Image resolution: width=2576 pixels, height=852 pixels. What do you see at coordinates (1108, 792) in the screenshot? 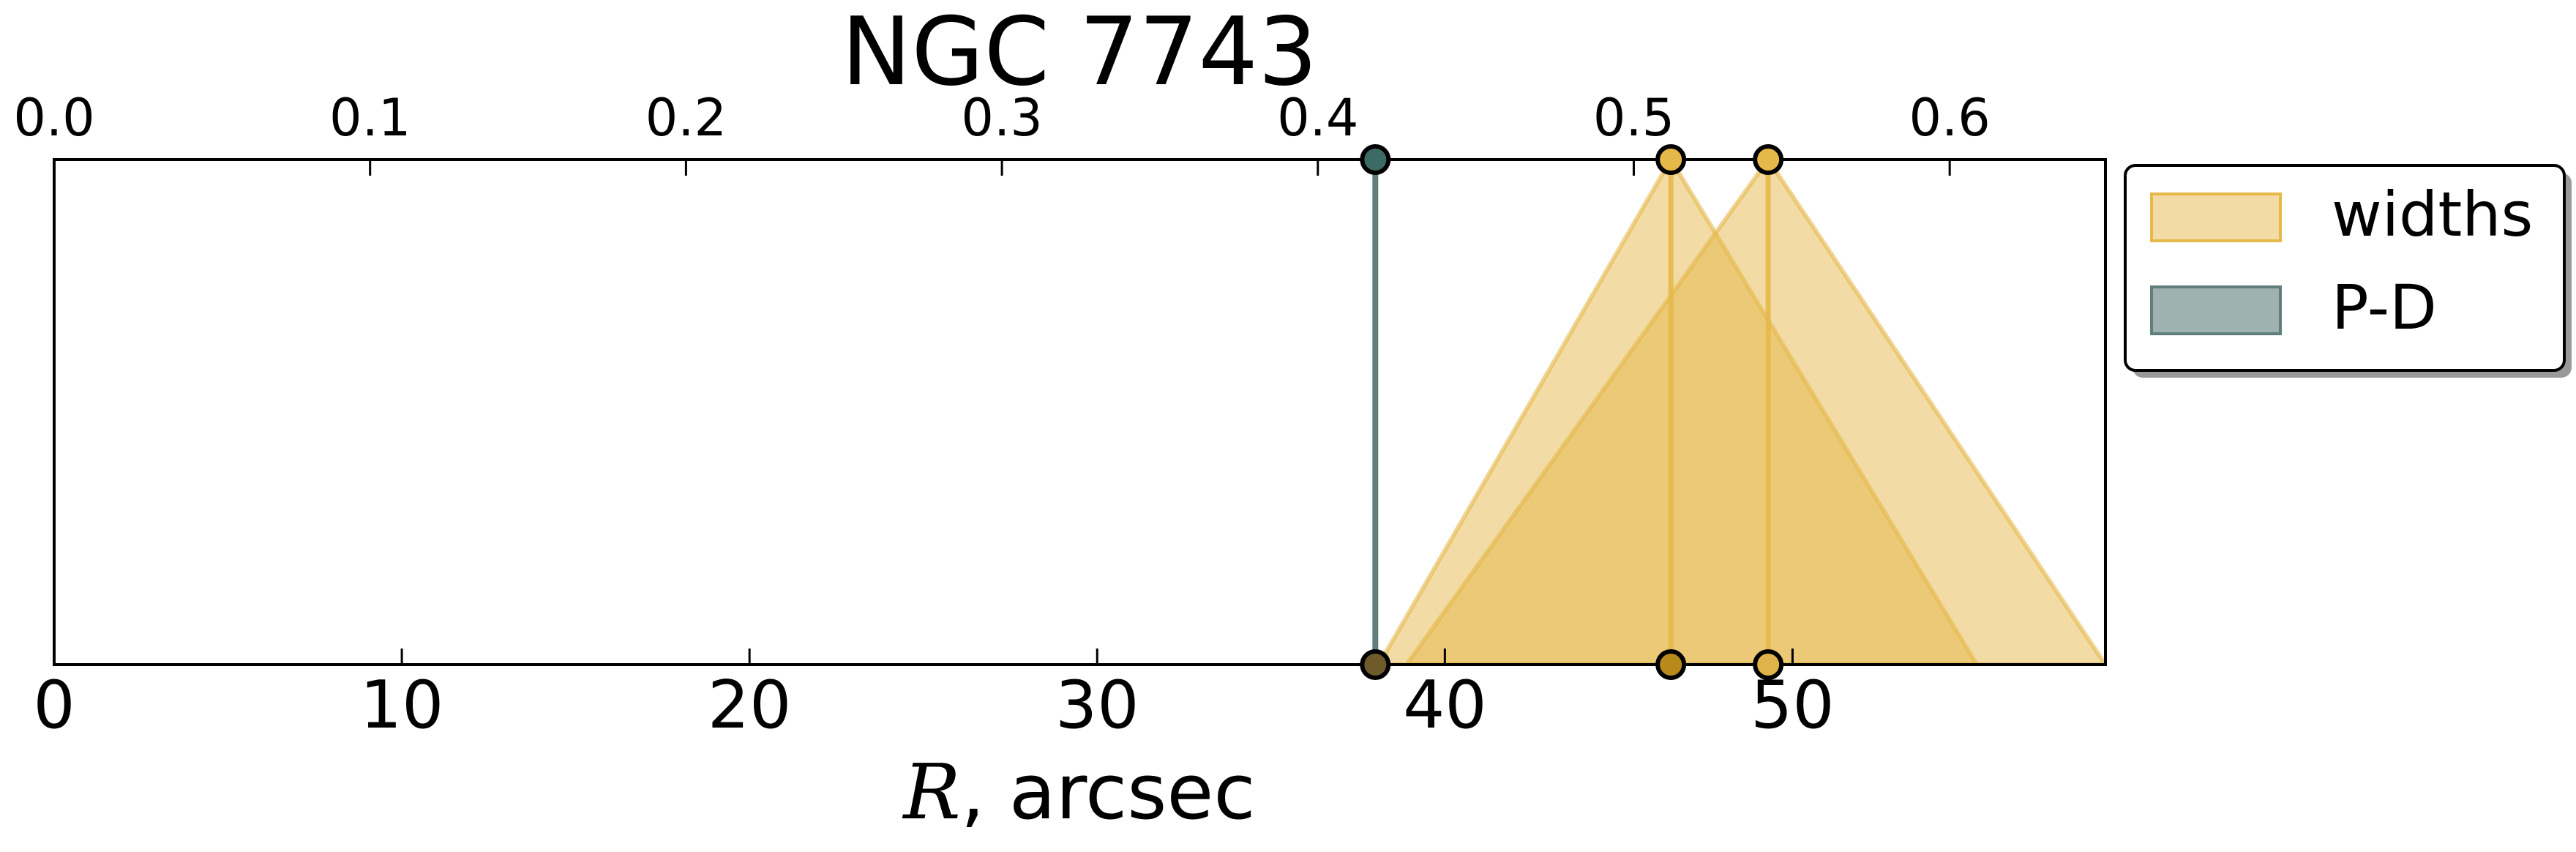
I see `x-axis-unit: , arcsec` at bounding box center [1108, 792].